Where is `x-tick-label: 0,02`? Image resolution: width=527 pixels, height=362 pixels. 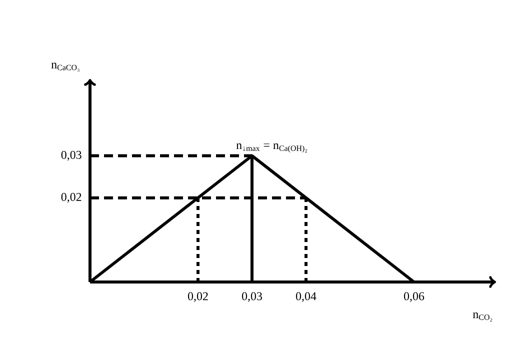 x-tick-label: 0,02 is located at coordinates (198, 297).